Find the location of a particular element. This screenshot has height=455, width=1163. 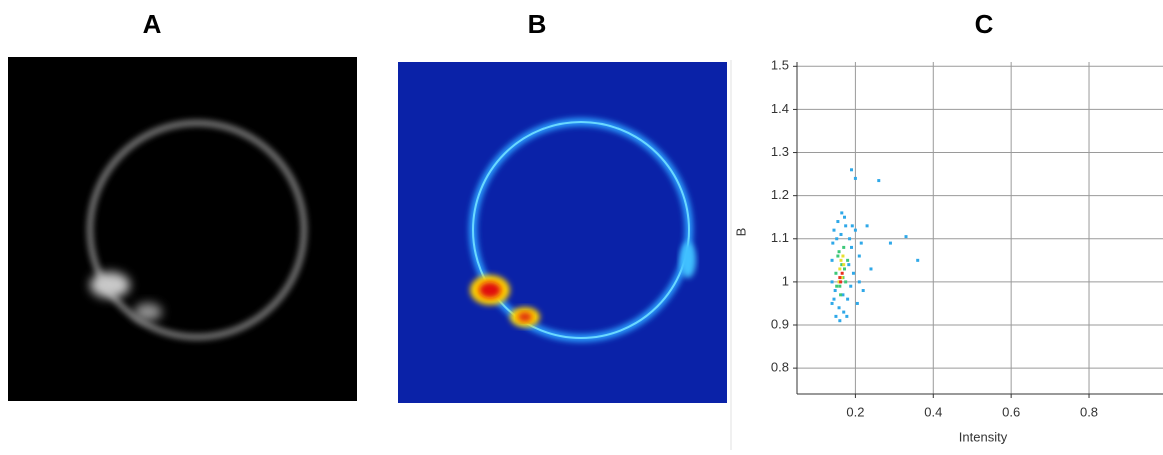

y-tick-label: 1.4 is located at coordinates (780, 108).